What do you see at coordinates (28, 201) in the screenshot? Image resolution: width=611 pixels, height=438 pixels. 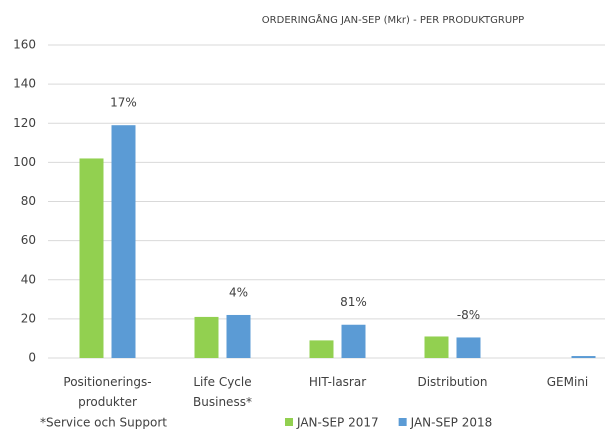 I see `y-tick-label: 80` at bounding box center [28, 201].